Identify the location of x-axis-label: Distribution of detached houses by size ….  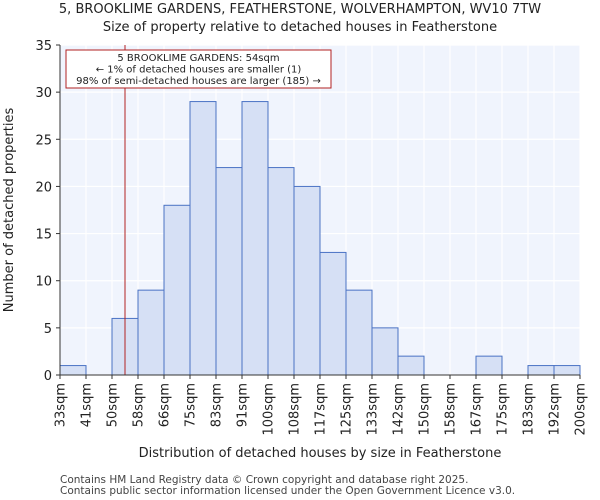
(320, 453).